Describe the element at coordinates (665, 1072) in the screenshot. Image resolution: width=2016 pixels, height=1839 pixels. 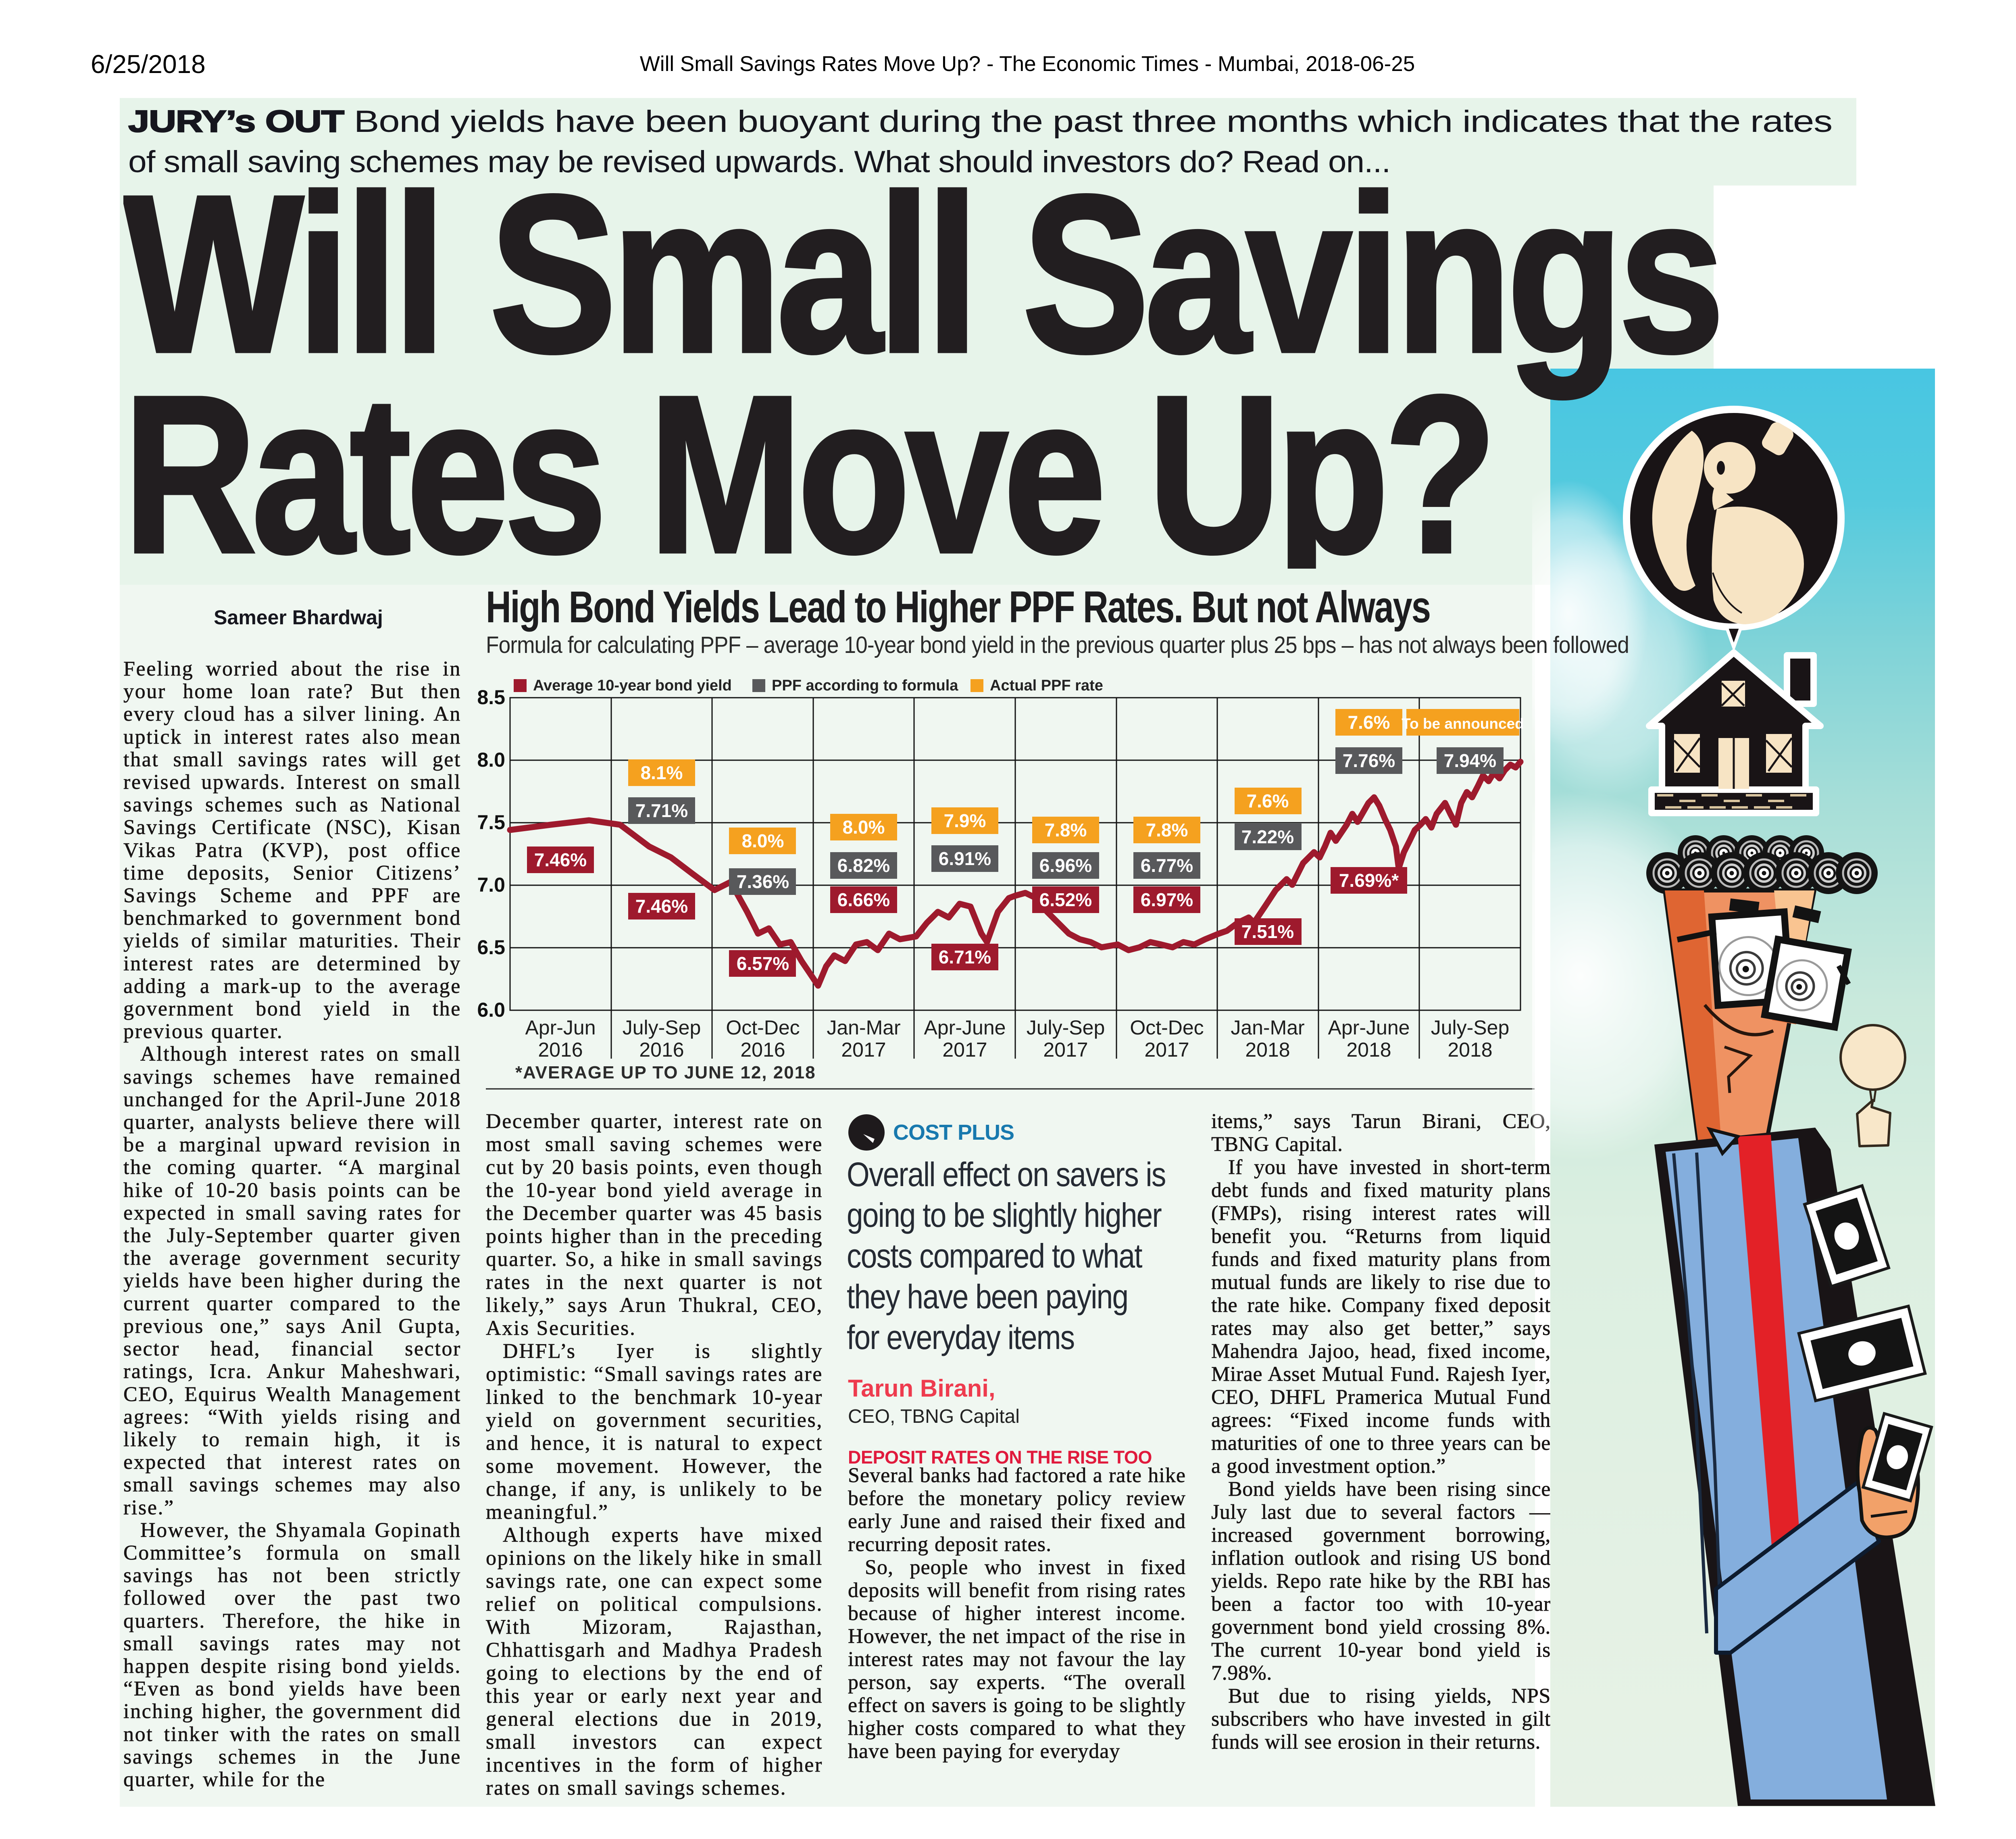
I see `svg-text: *AVERAGE UP TO JUNE 12, 2018` at that location.